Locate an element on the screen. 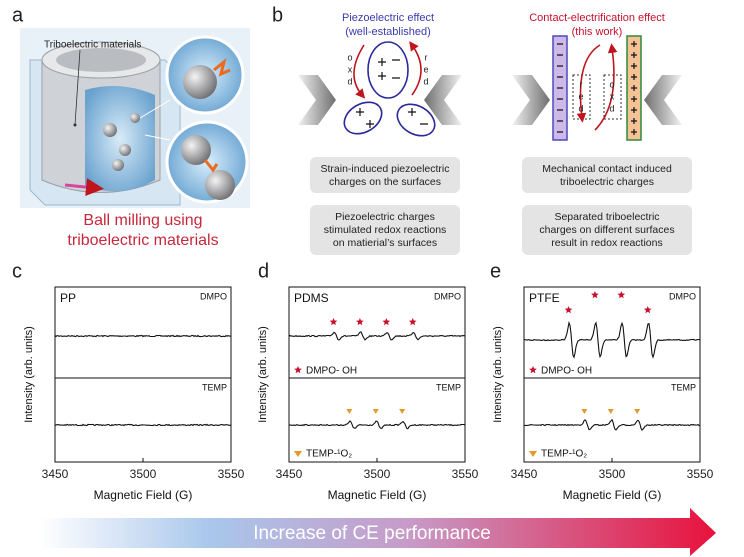  ce-title: Contact-electrification effect is located at coordinates (597, 18).